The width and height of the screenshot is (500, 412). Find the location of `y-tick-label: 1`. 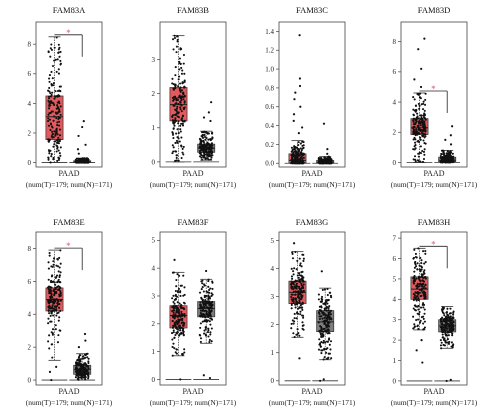

y-tick-label: 1 is located at coordinates (273, 353).